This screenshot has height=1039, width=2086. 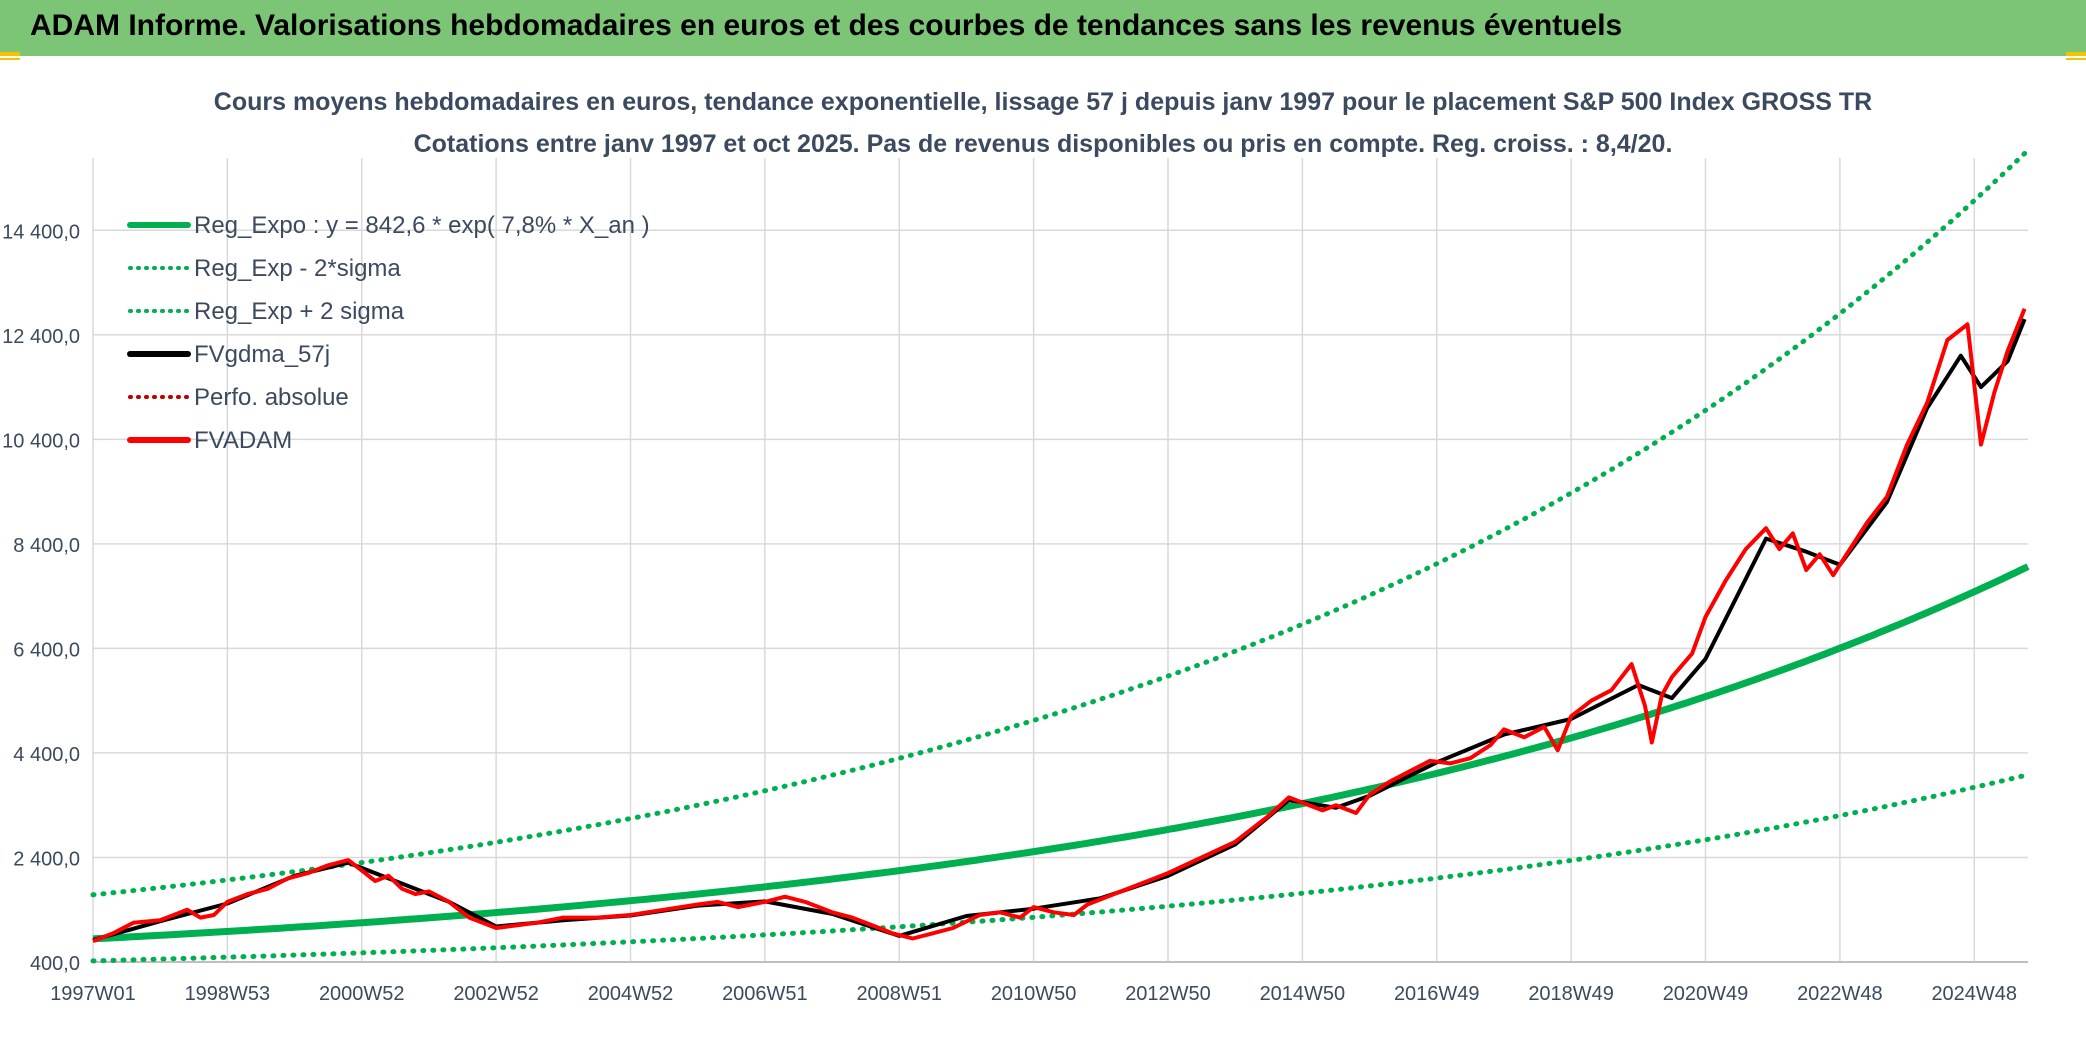 I want to click on y-tick-label: 8 400,0, so click(x=46, y=546).